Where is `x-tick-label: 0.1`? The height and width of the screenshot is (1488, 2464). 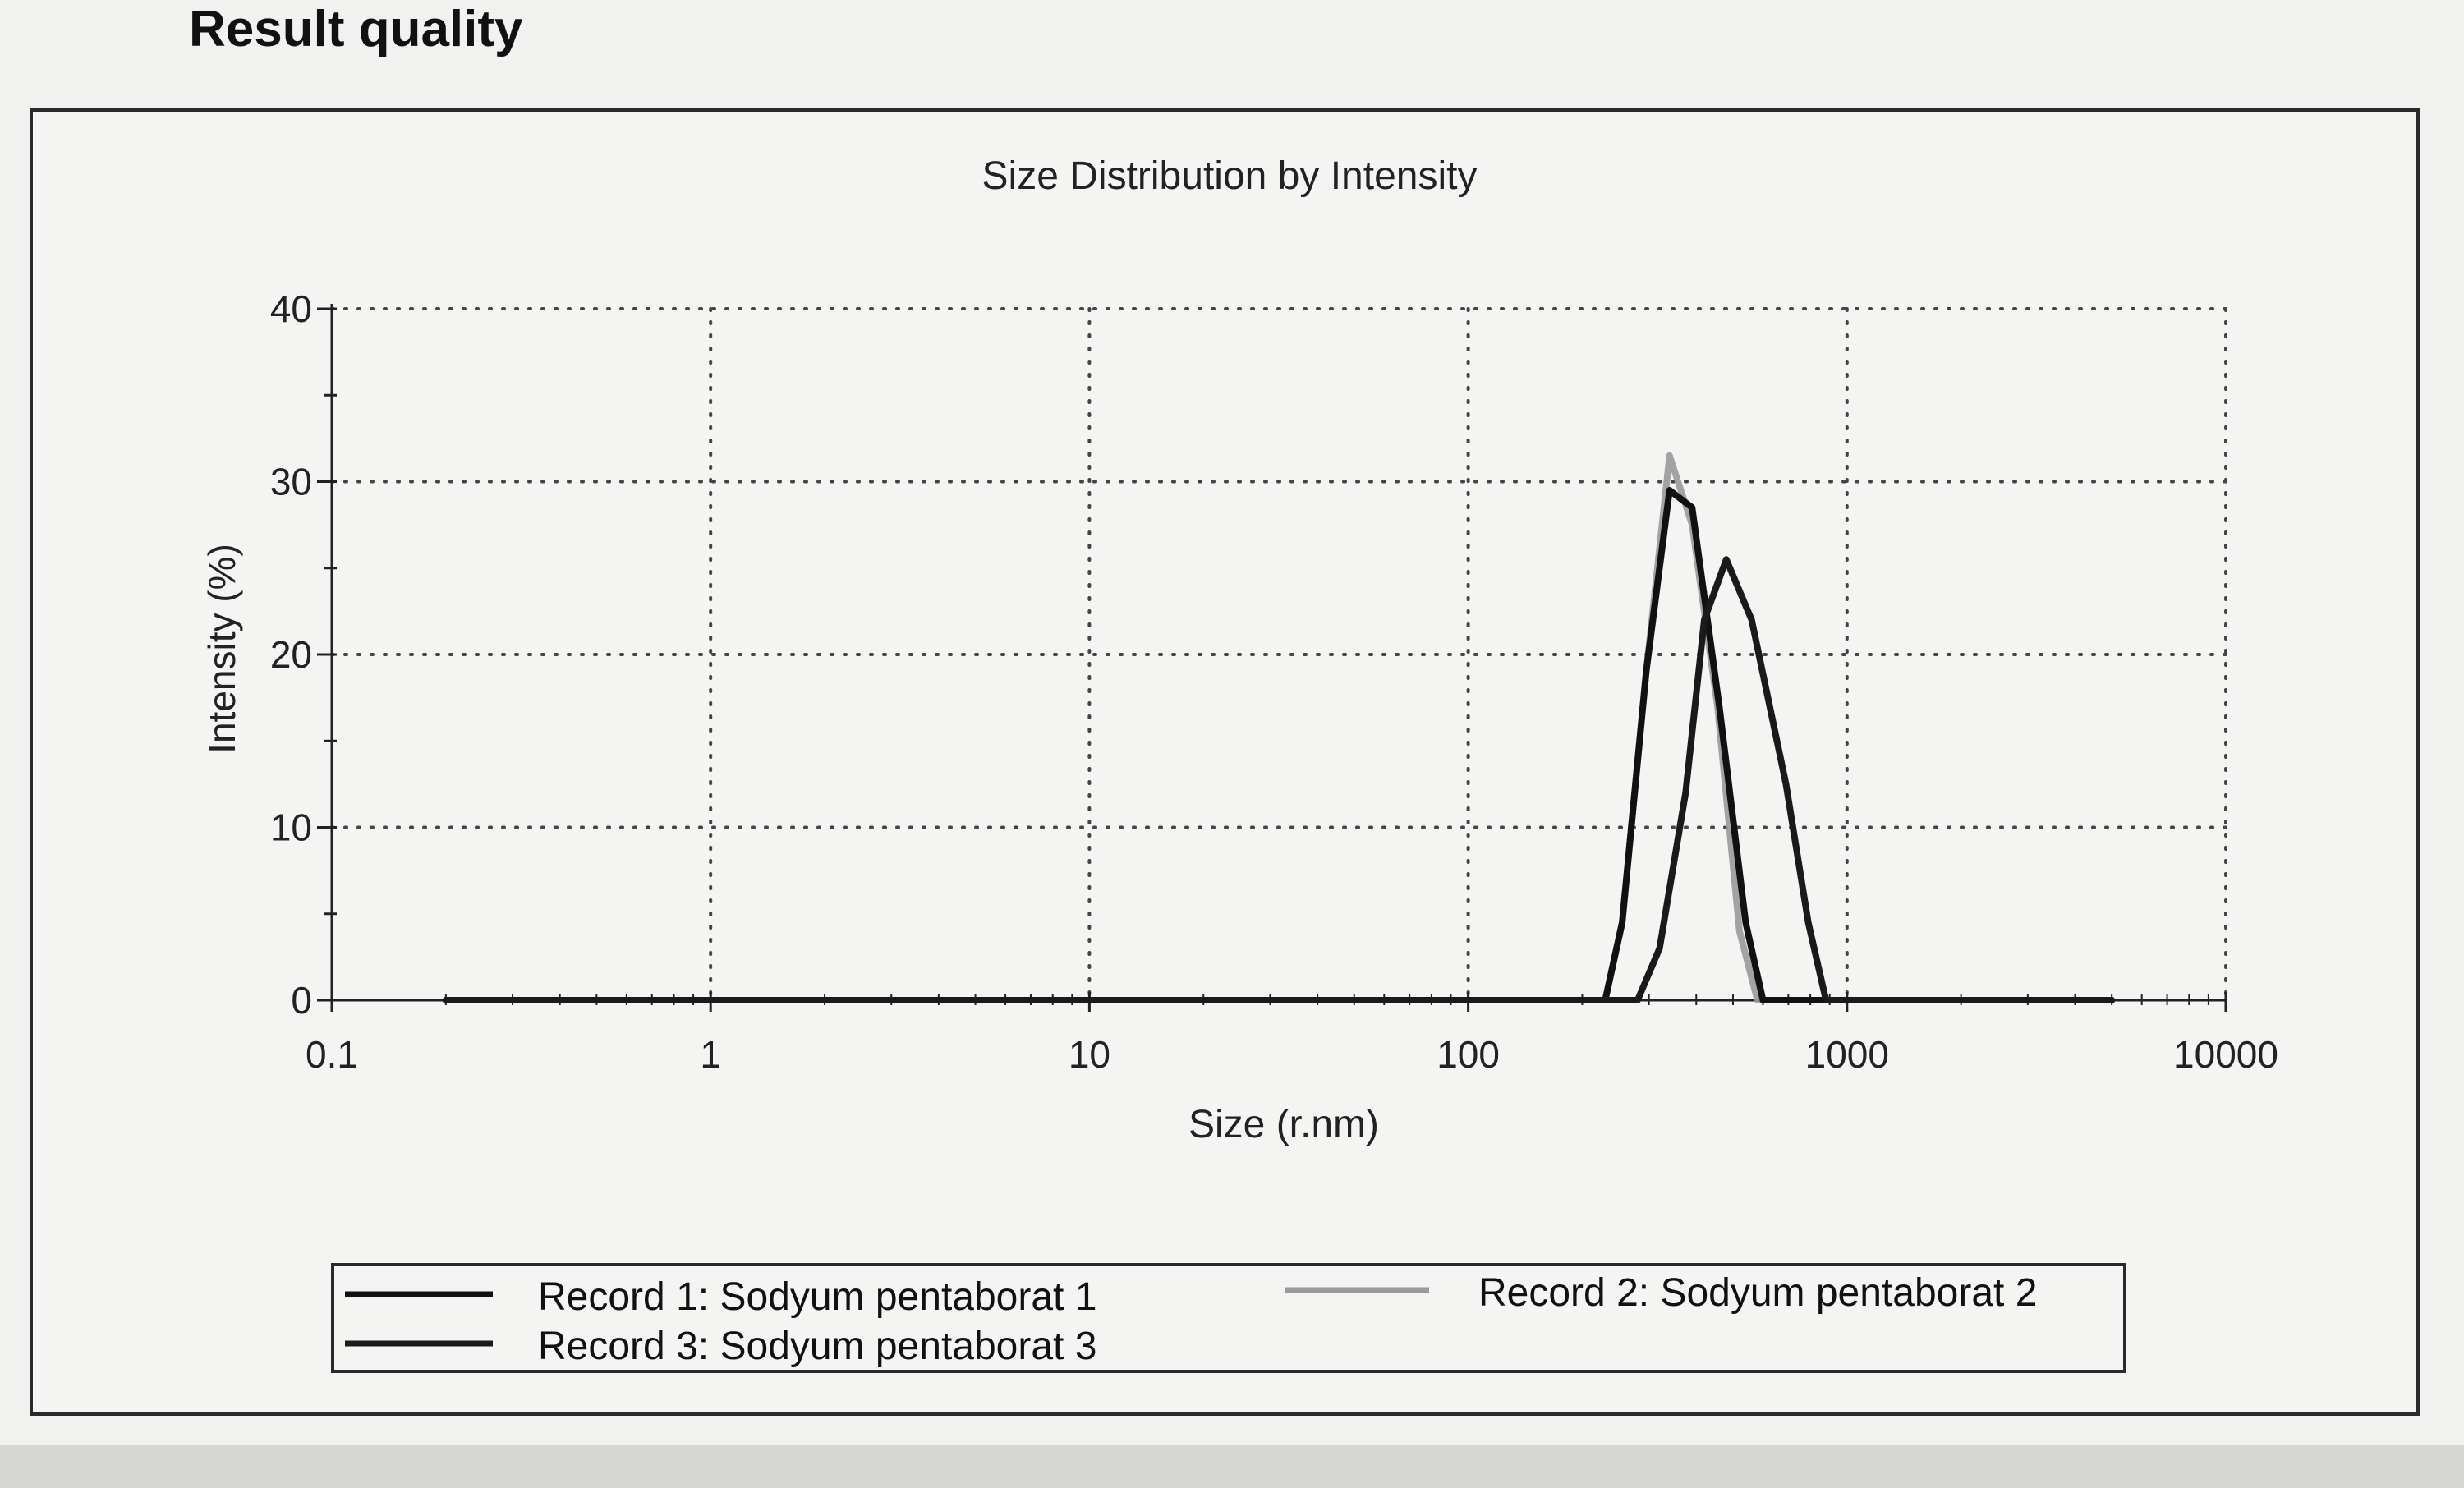 x-tick-label: 0.1 is located at coordinates (332, 1054).